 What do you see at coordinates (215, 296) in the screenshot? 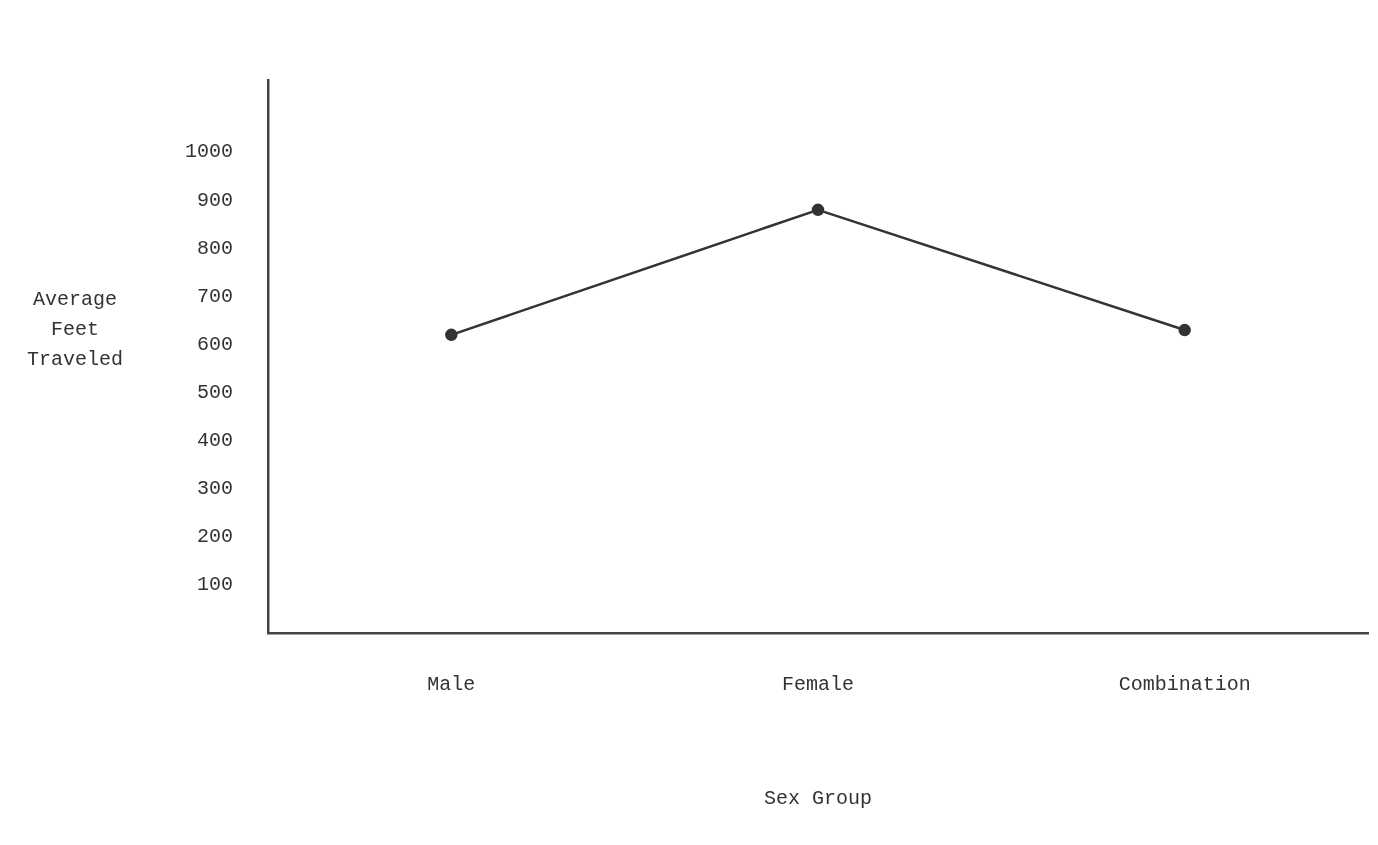
I see `y-tick-label: 700` at bounding box center [215, 296].